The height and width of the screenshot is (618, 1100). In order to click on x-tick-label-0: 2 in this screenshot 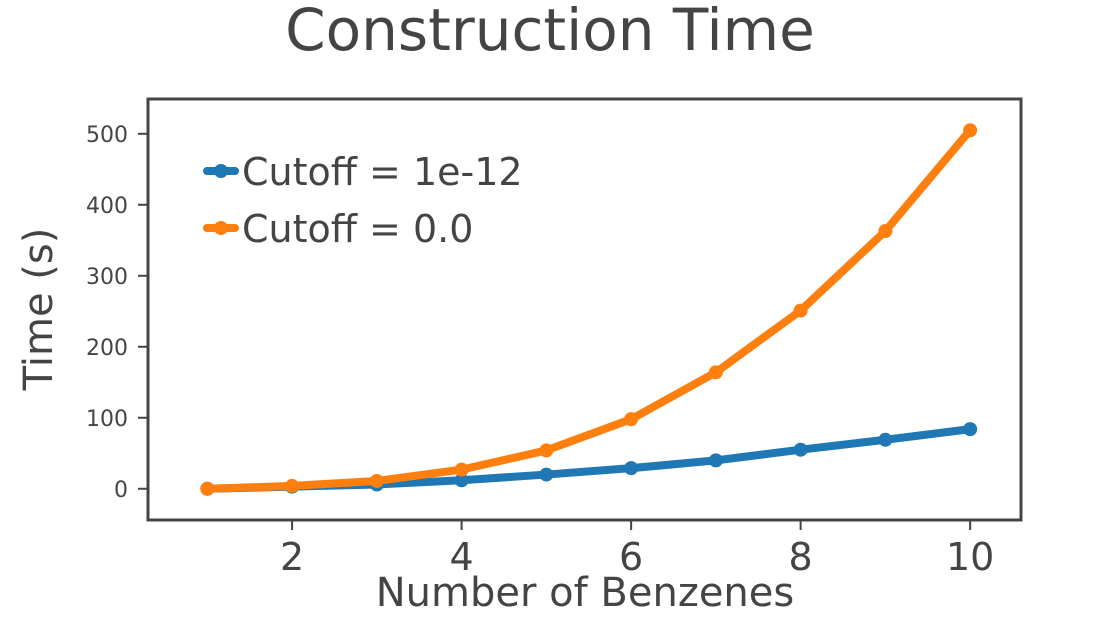, I will do `click(292, 557)`.